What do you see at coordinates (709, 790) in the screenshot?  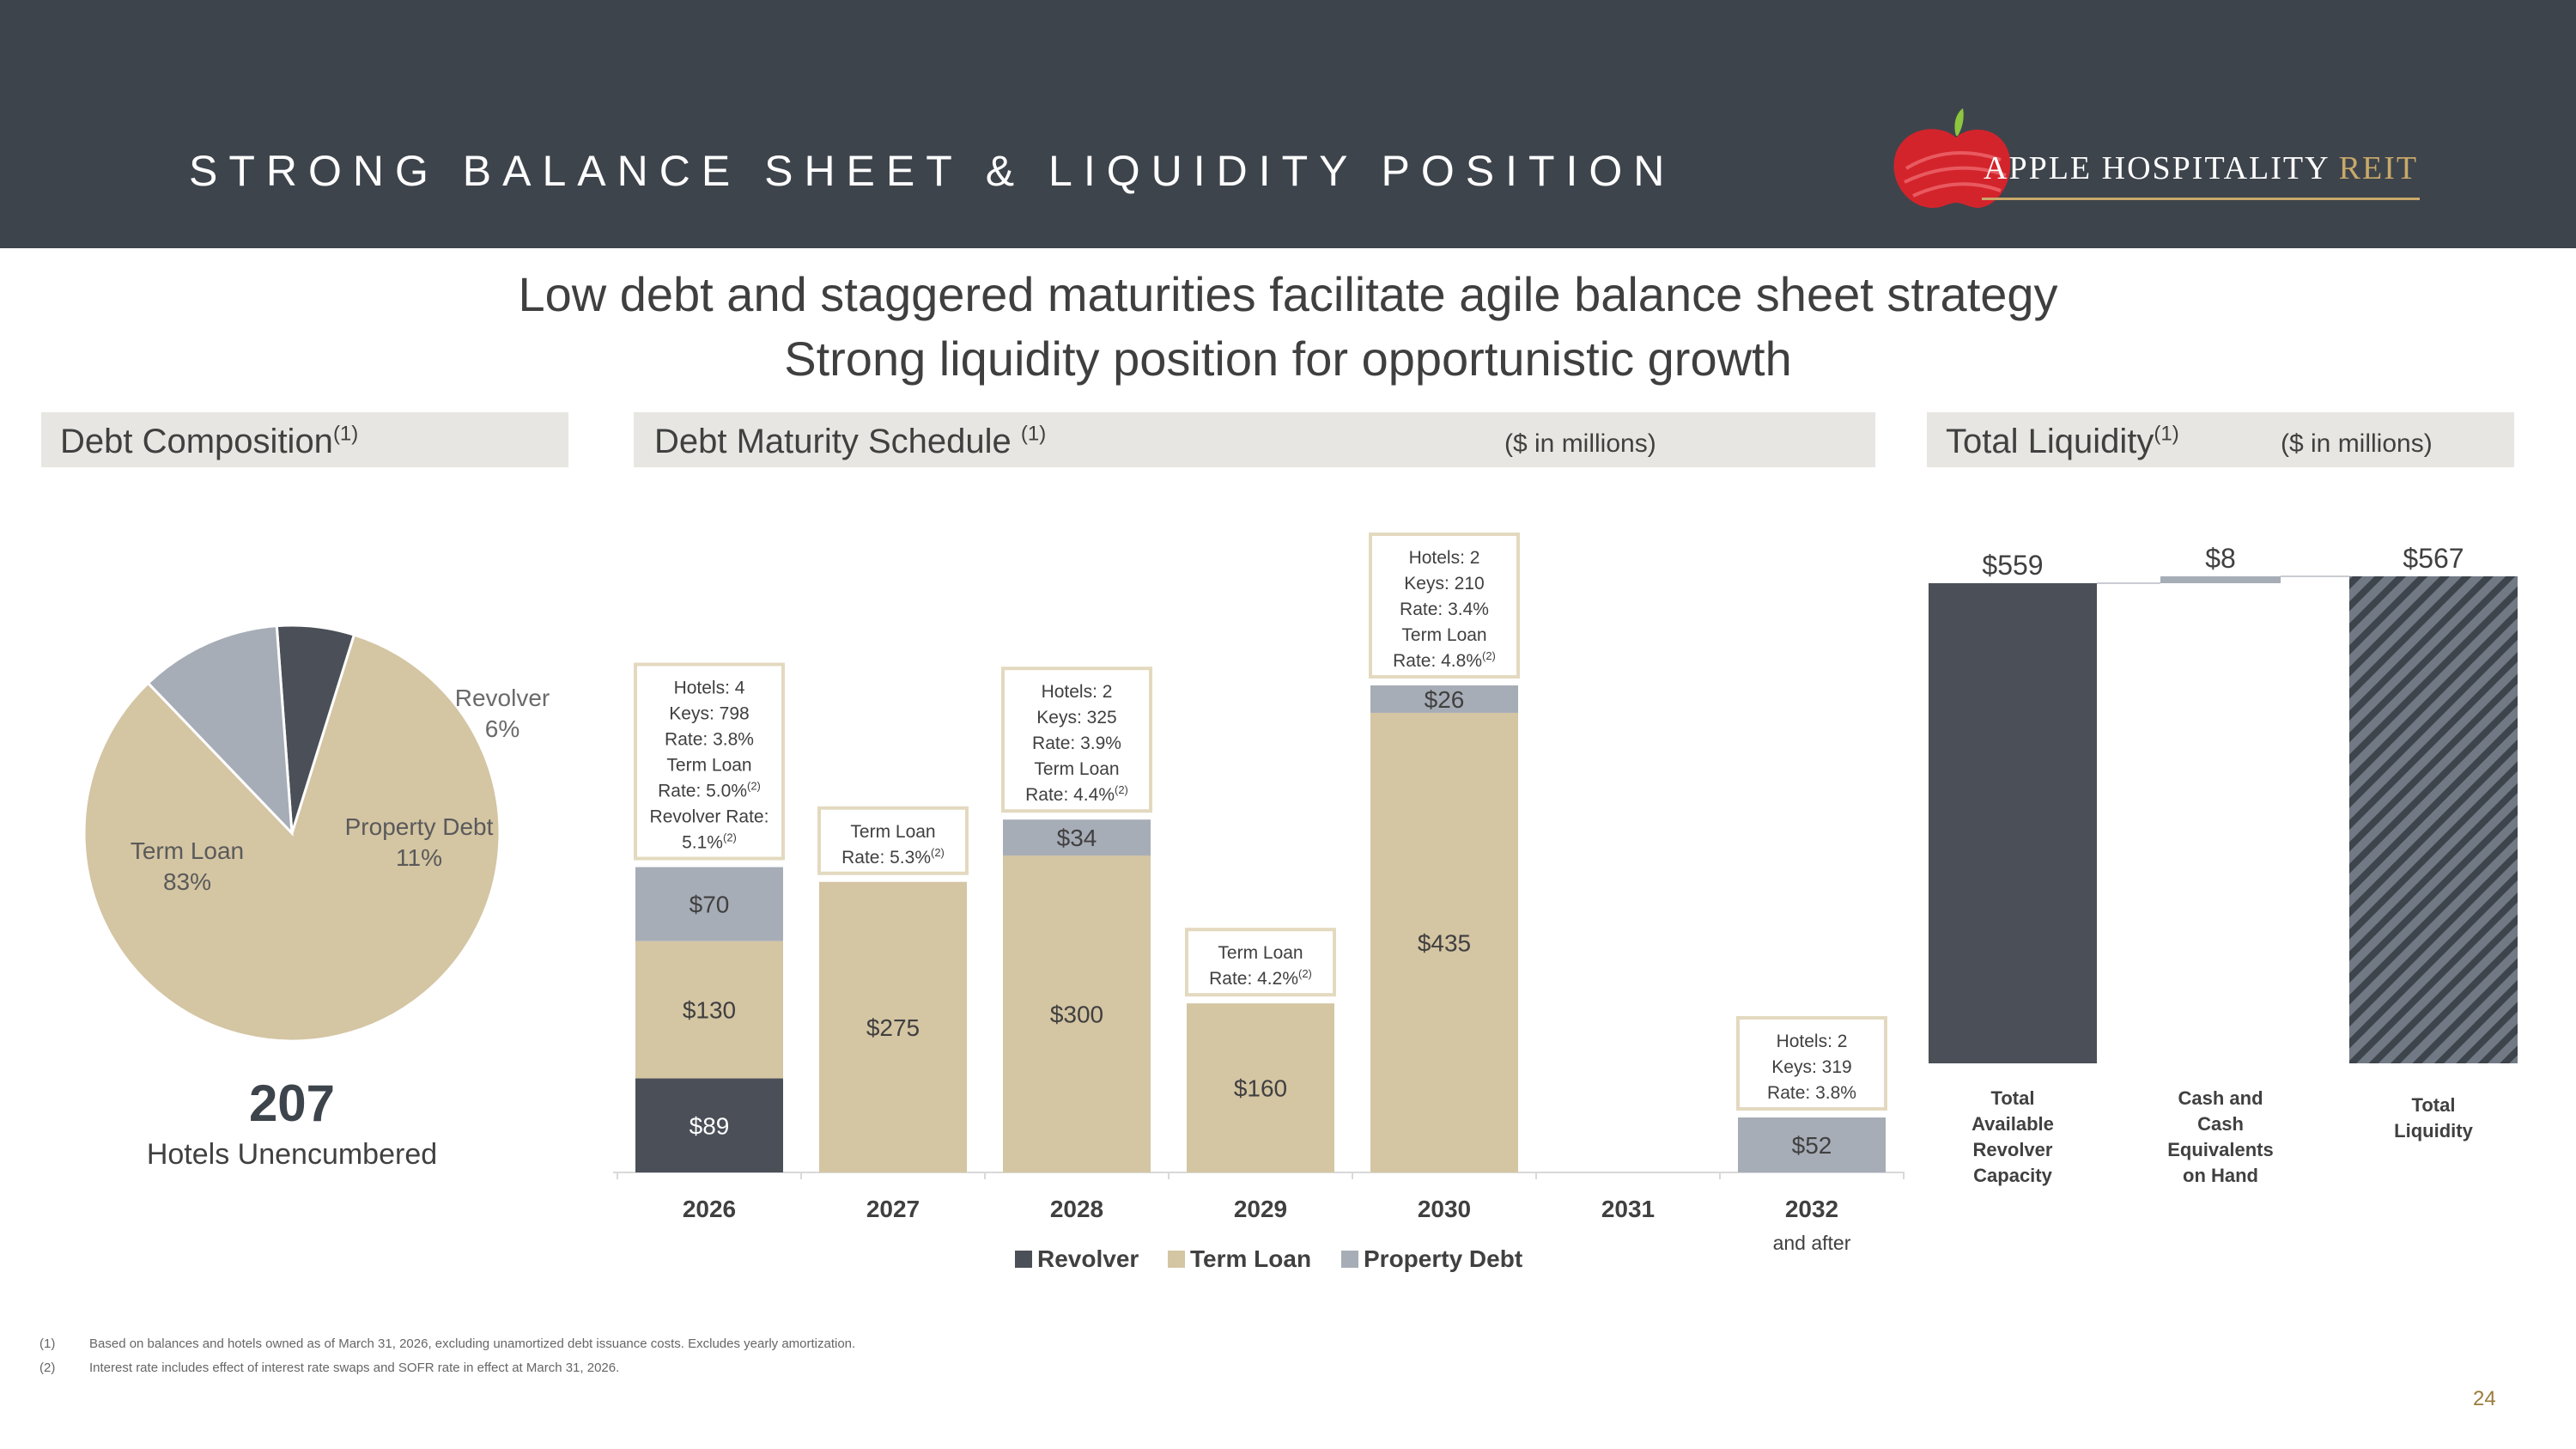 I see `annotation-line: Rate: 5.0%(2)` at bounding box center [709, 790].